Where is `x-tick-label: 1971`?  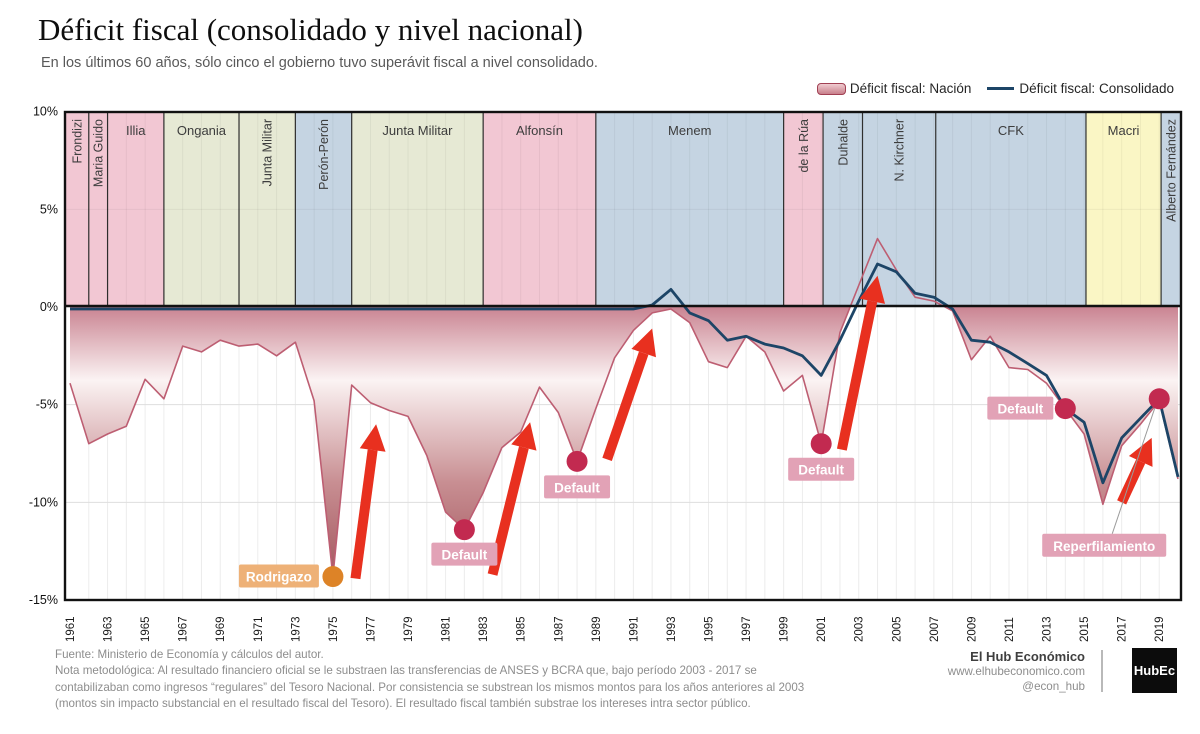
x-tick-label: 1971 is located at coordinates (259, 629).